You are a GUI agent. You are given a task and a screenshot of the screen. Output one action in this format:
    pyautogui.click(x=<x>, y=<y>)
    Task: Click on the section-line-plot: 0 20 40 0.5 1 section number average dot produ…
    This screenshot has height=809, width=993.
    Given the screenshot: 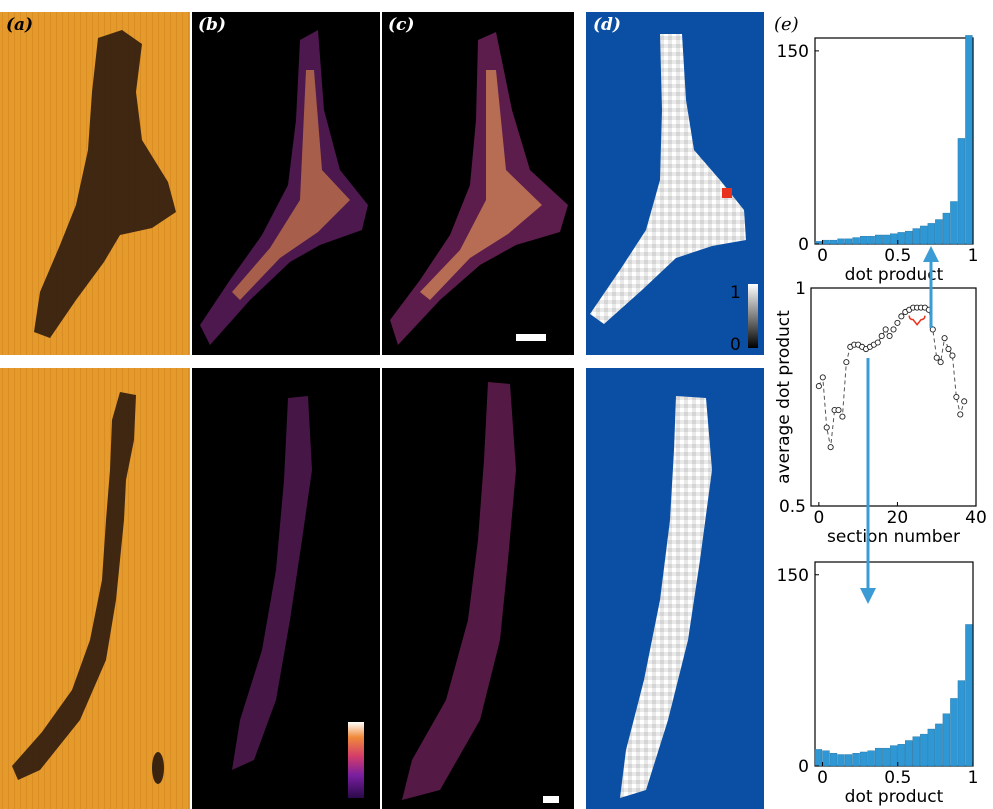 What is the action you would take?
    pyautogui.click(x=880, y=413)
    